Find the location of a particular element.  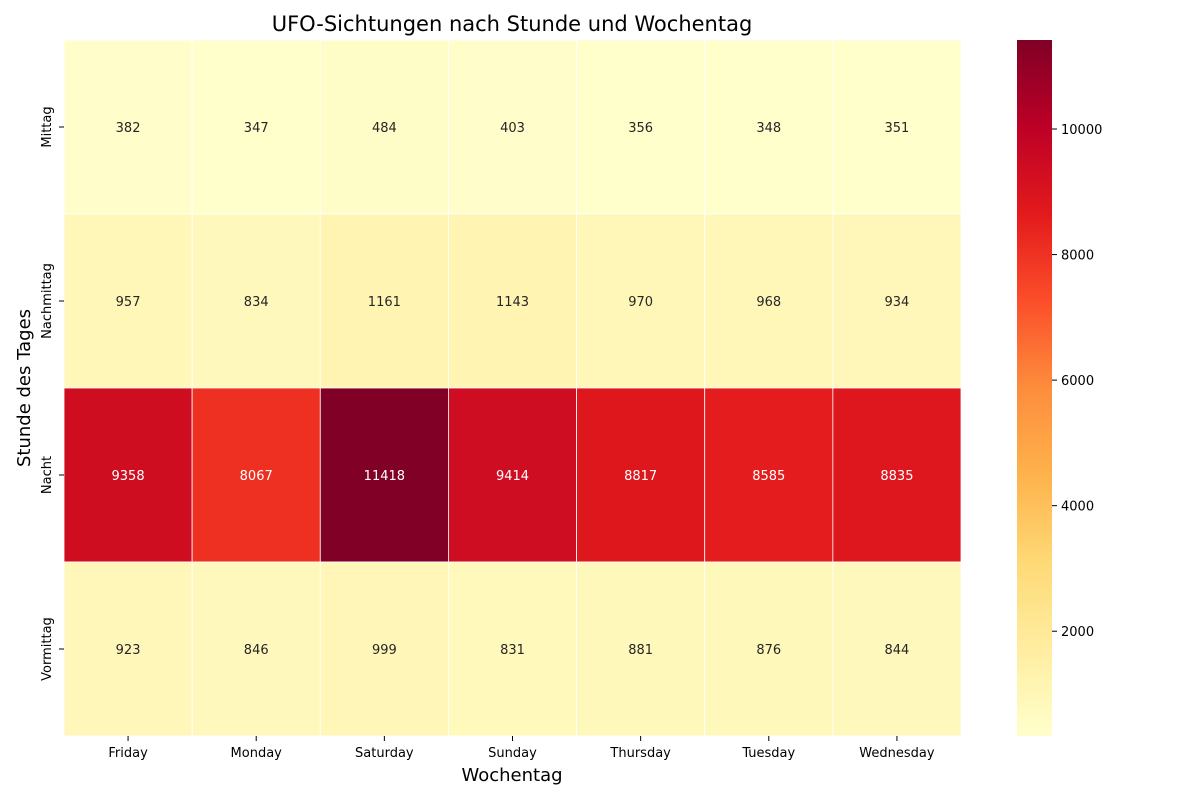

cell-value-label: 968 is located at coordinates (768, 302).